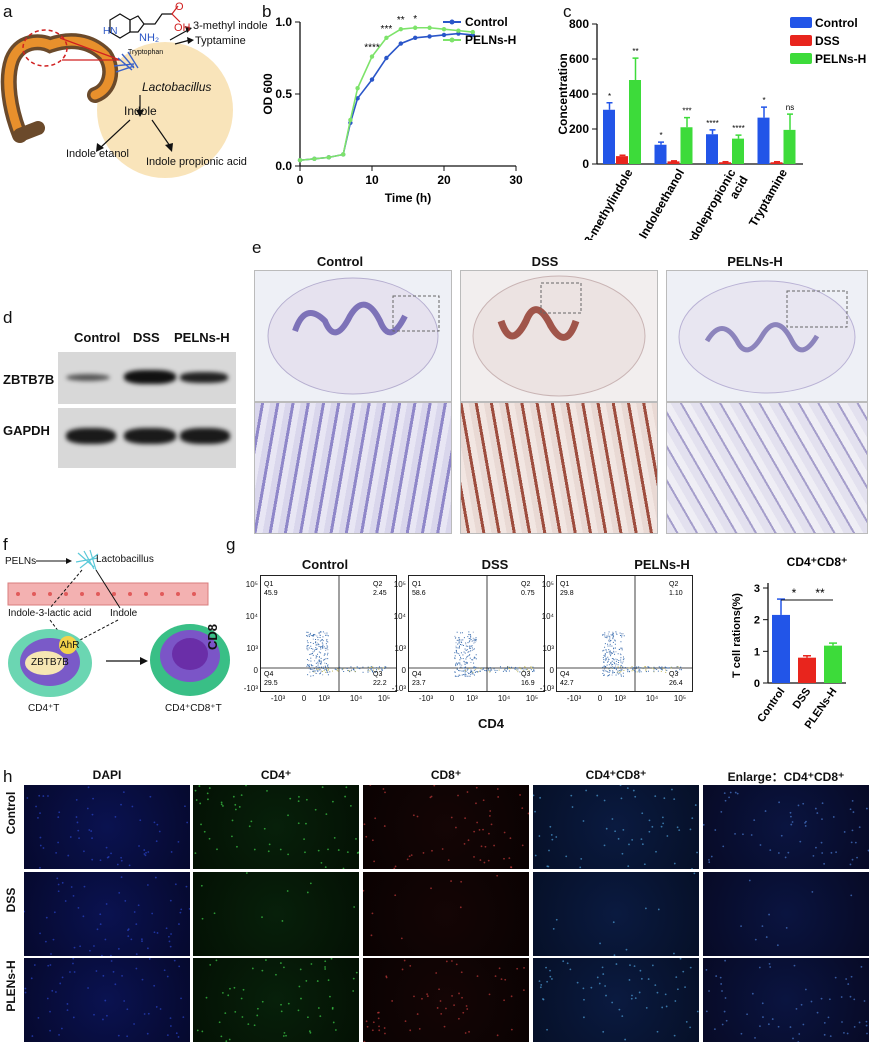  Describe the element at coordinates (26, 430) in the screenshot. I see `wb-row-gapdh: GAPDH` at that location.